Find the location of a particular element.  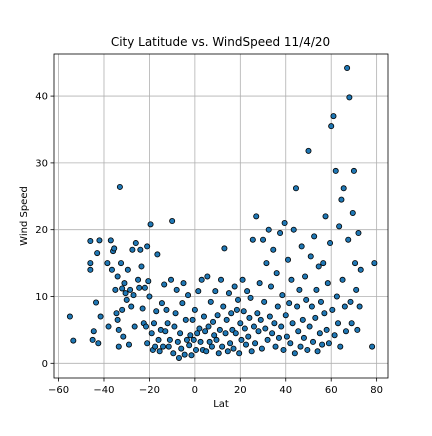

x-tick-label: 60 is located at coordinates (331, 390).